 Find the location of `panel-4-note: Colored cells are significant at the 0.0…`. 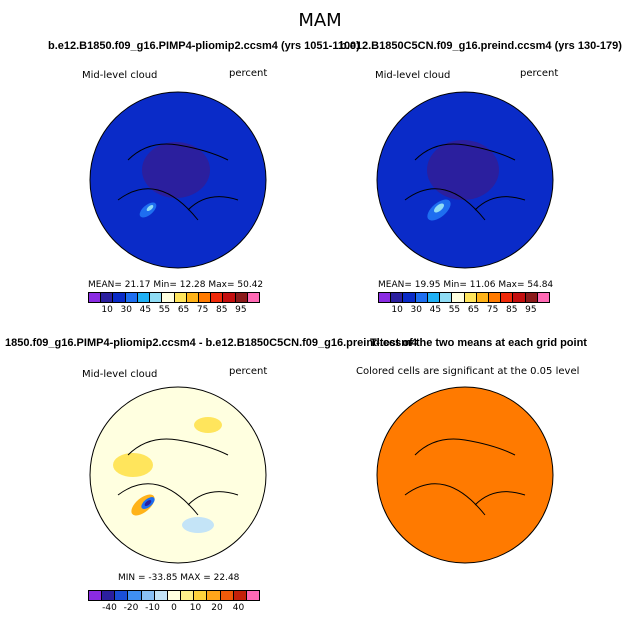

panel-4-note: Colored cells are significant at the 0.0… is located at coordinates (468, 371).